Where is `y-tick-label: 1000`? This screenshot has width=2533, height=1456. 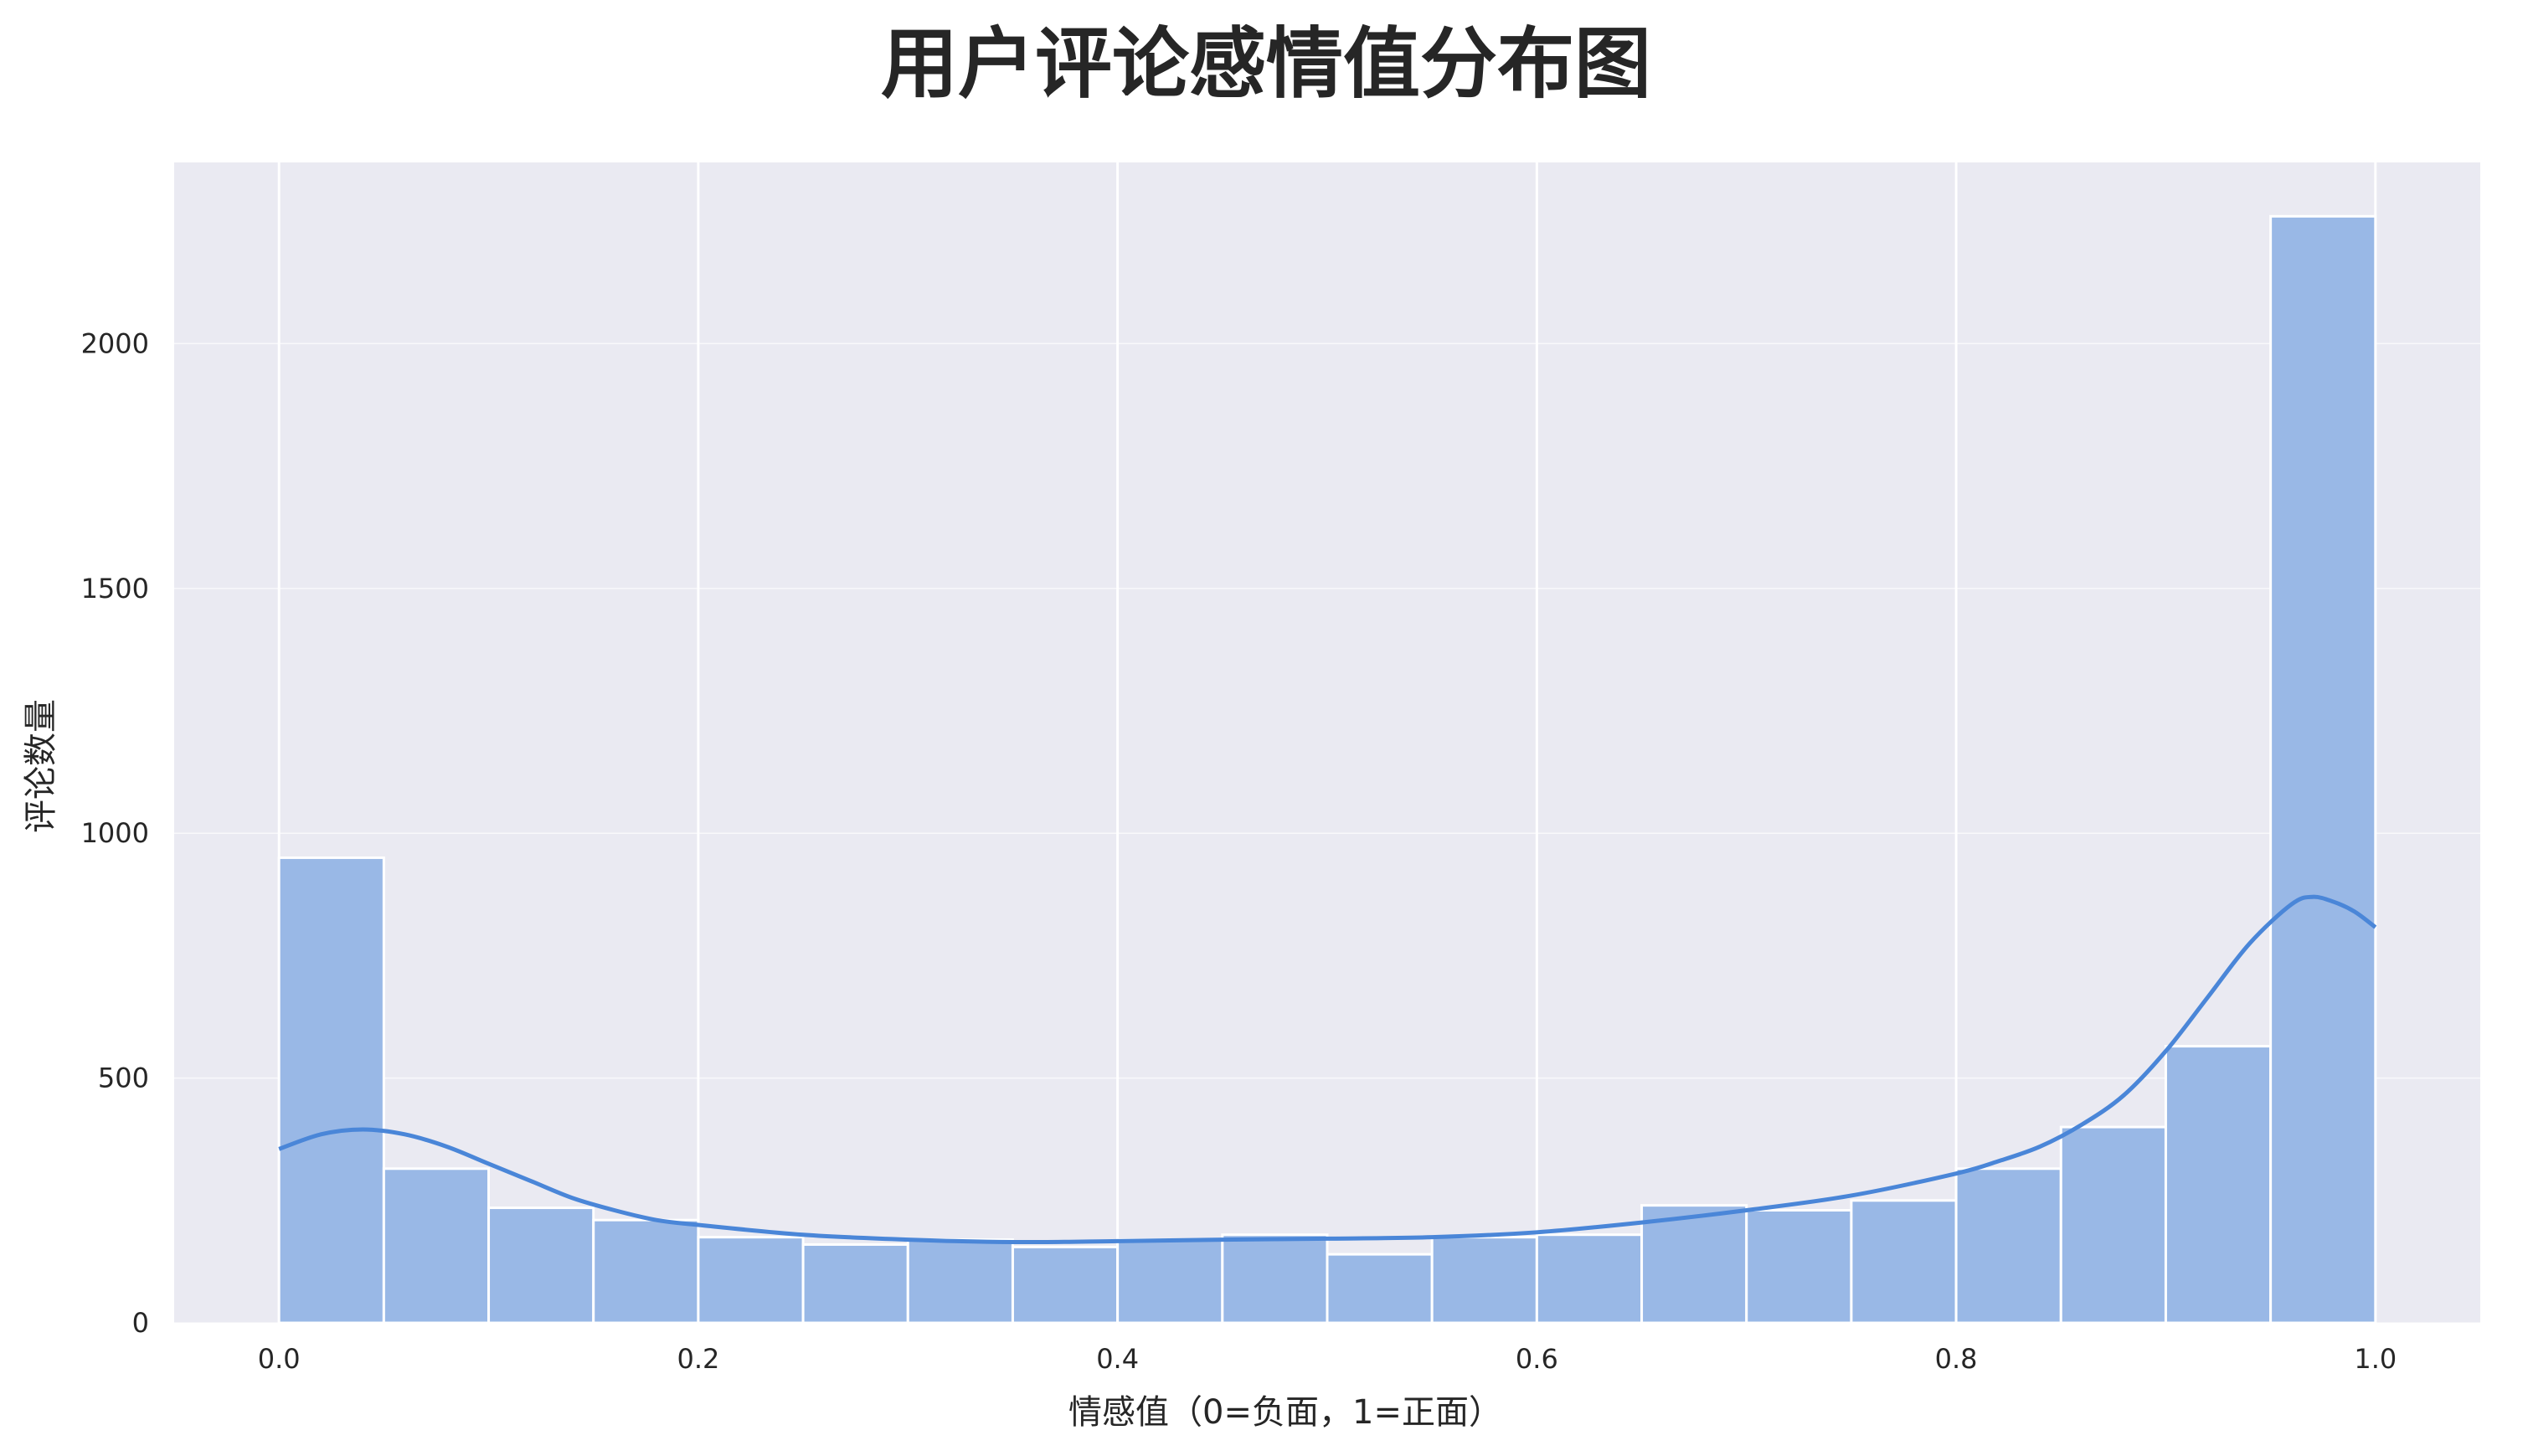 y-tick-label: 1000 is located at coordinates (115, 833).